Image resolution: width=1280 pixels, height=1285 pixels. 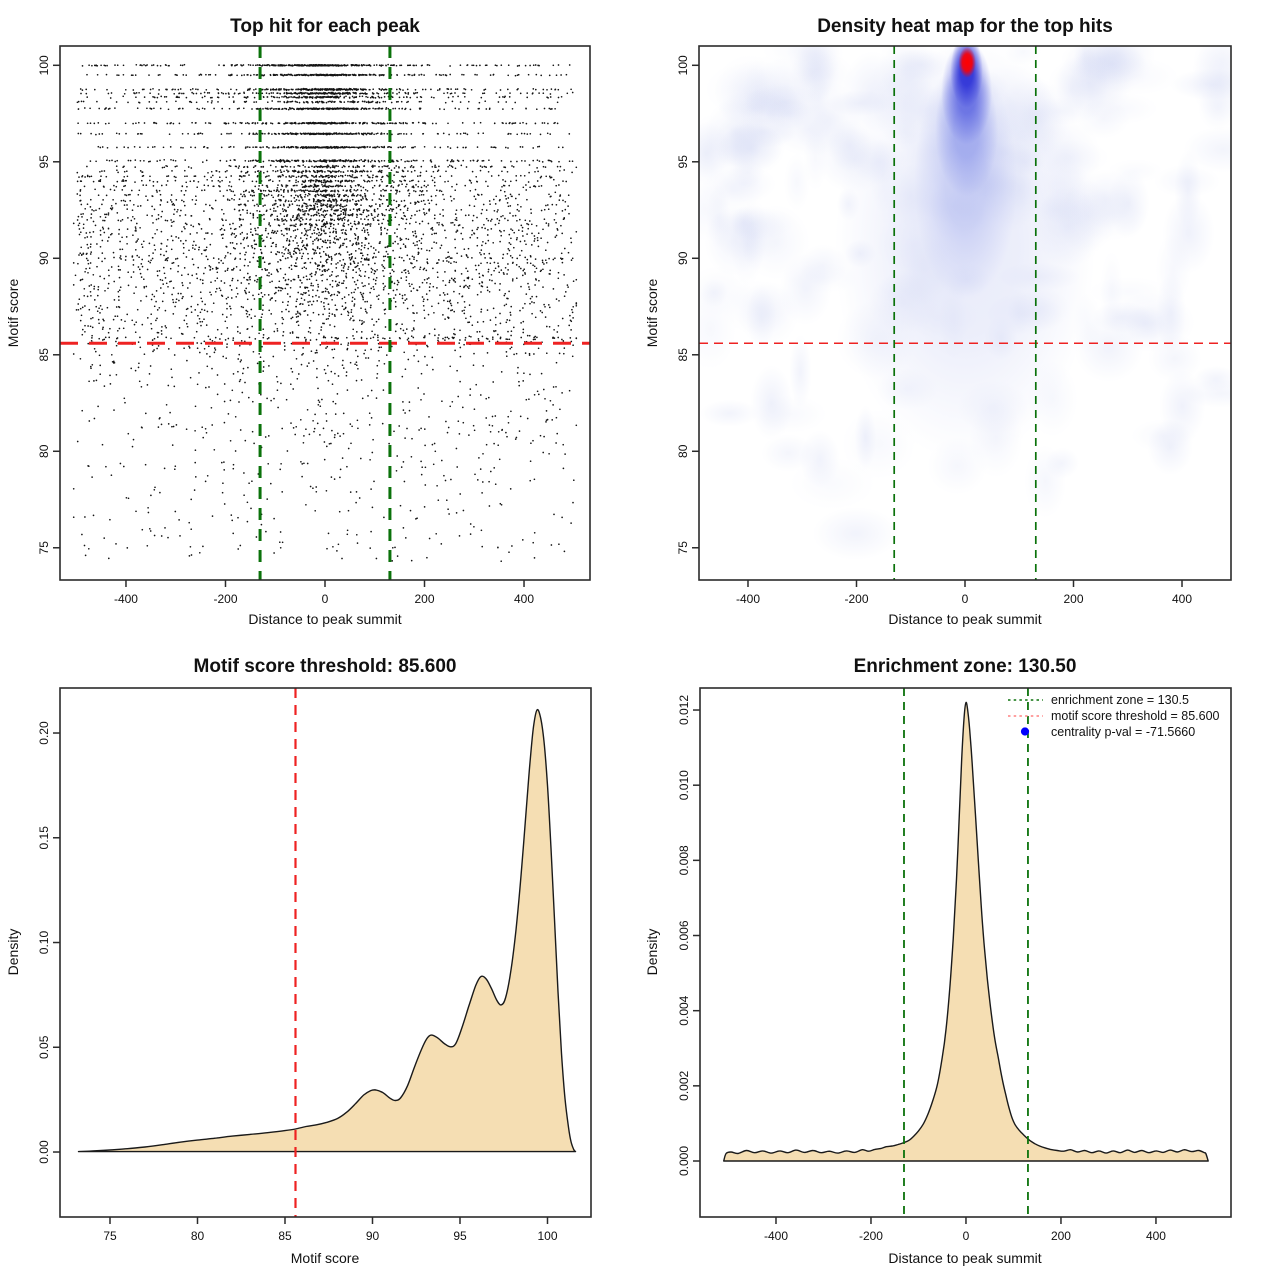 What do you see at coordinates (683, 258) in the screenshot?
I see `y-tick-label: 90` at bounding box center [683, 258].